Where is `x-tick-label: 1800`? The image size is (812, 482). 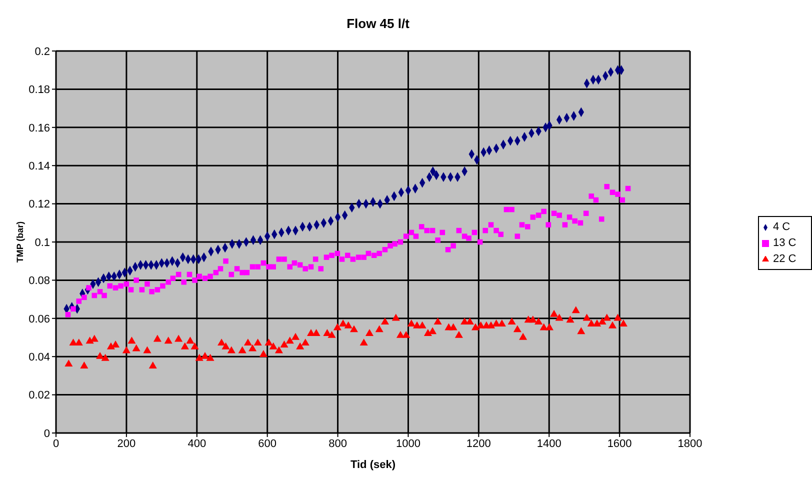 x-tick-label: 1800 is located at coordinates (690, 444).